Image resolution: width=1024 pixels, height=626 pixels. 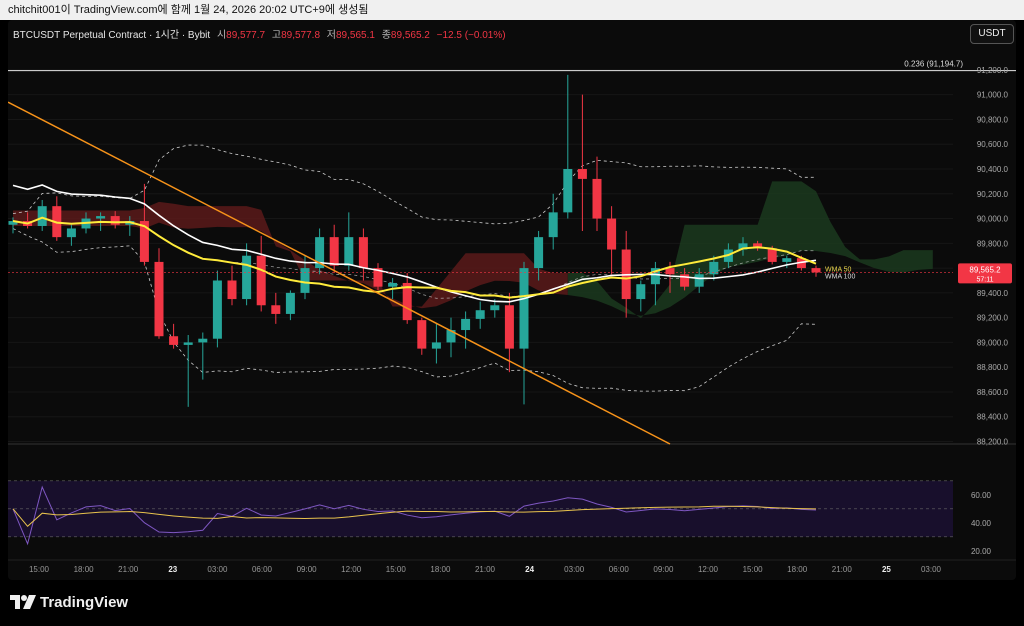 What do you see at coordinates (838, 269) in the screenshot?
I see `ma-label: WMA 50` at bounding box center [838, 269].